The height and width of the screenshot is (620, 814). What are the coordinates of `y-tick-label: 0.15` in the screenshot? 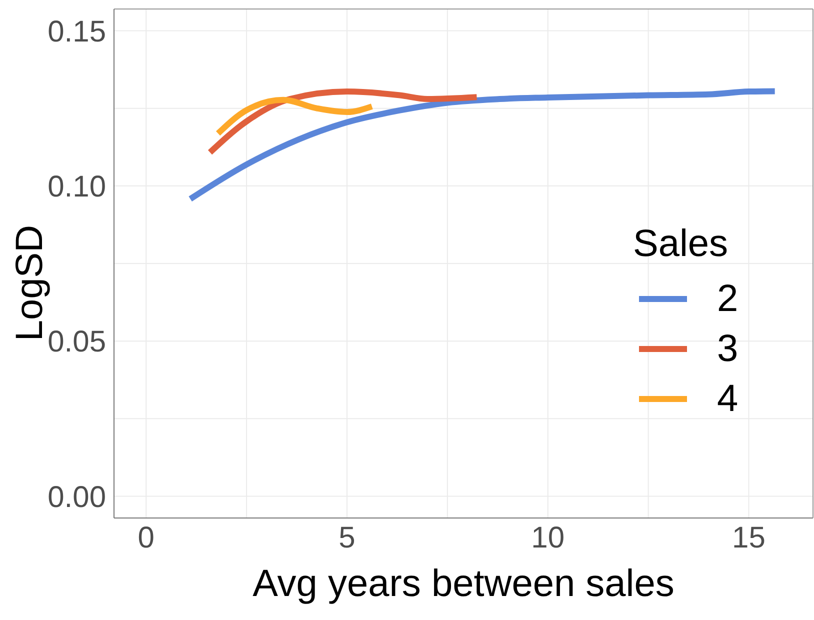 It's located at (77, 31).